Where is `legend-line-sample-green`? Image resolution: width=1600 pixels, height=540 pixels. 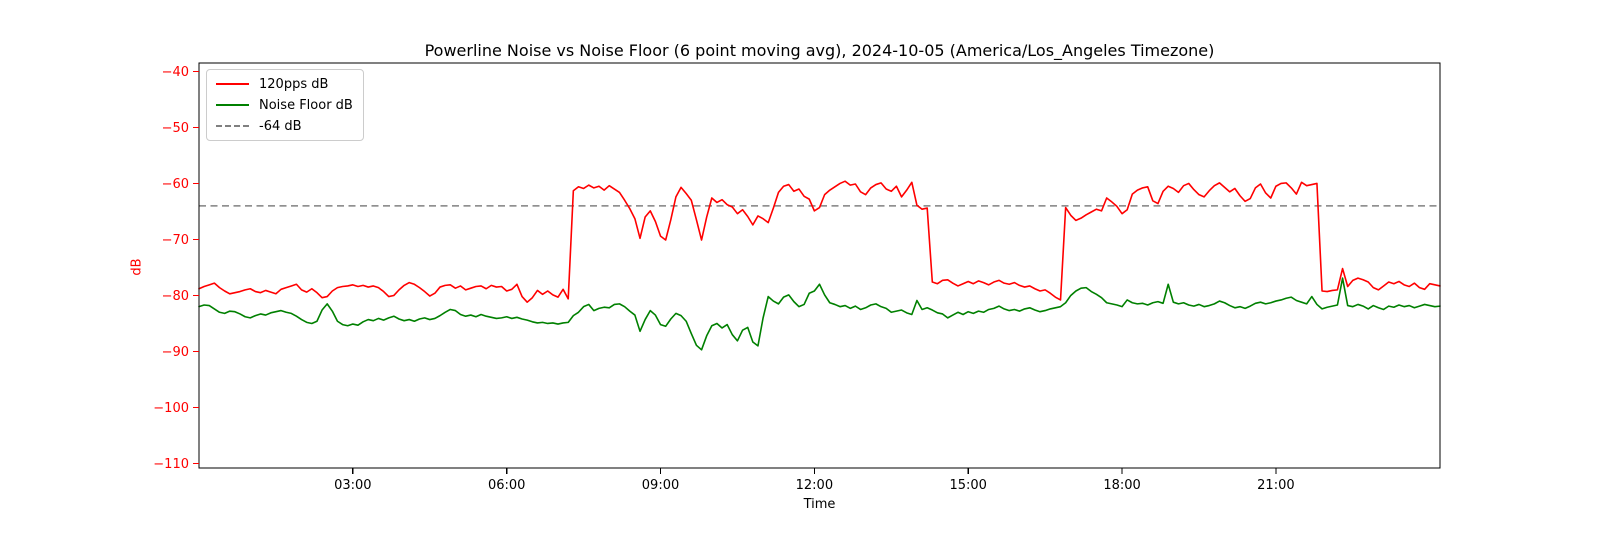 legend-line-sample-green is located at coordinates (232, 105).